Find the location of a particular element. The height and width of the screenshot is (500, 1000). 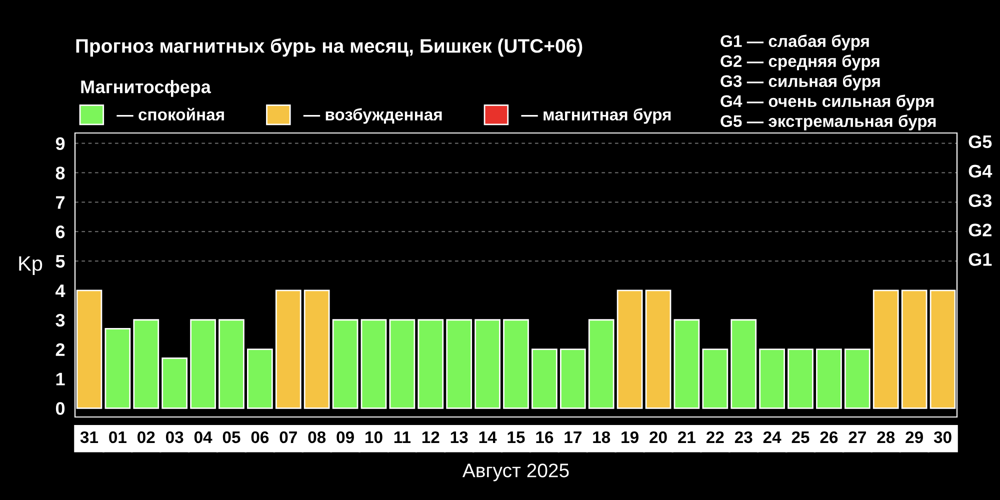

y-tick-label: 4 is located at coordinates (61, 290).